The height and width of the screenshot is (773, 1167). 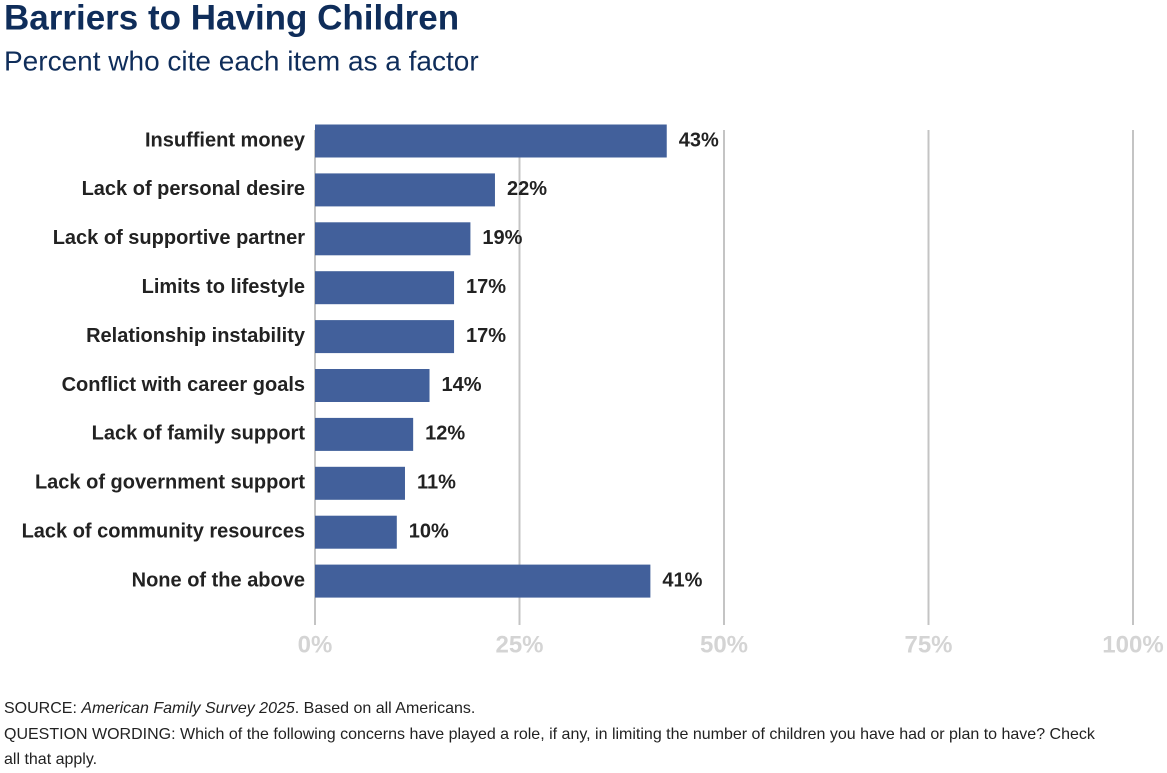 What do you see at coordinates (188, 708) in the screenshot?
I see `source-name: American Family Survey 2025` at bounding box center [188, 708].